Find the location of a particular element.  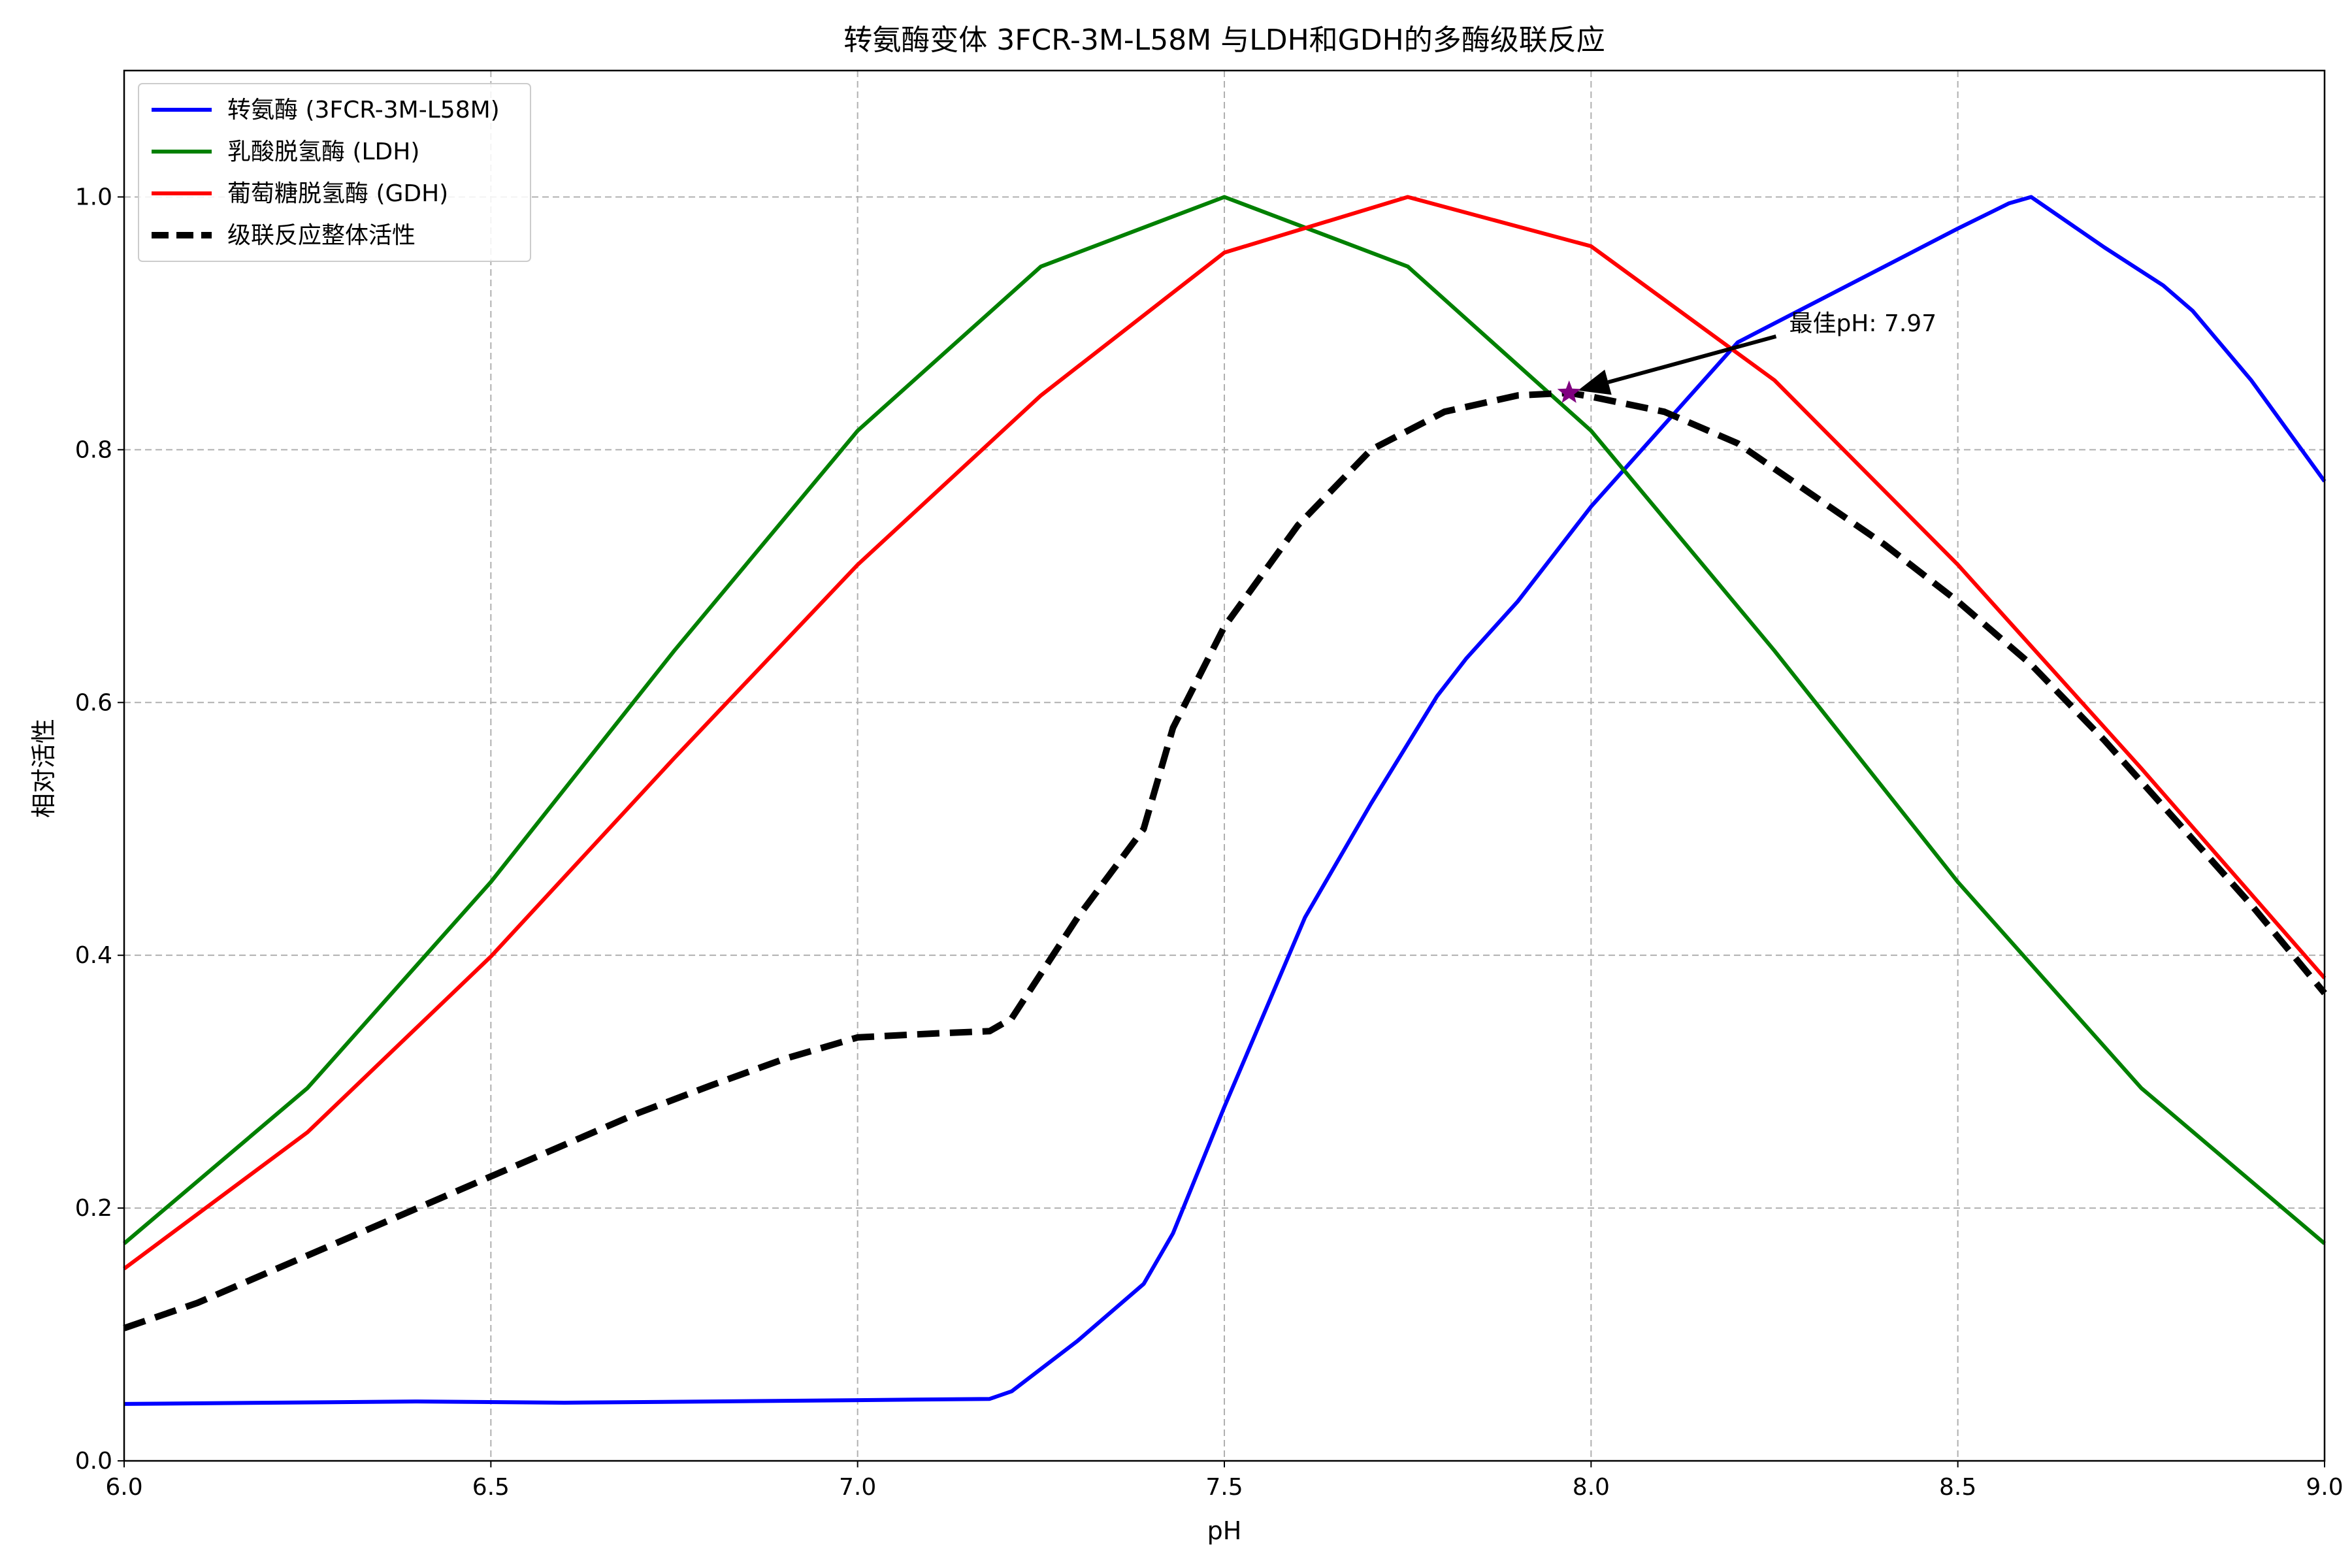

annotation: 最佳pH: 7.97 is located at coordinates (1746, 356).